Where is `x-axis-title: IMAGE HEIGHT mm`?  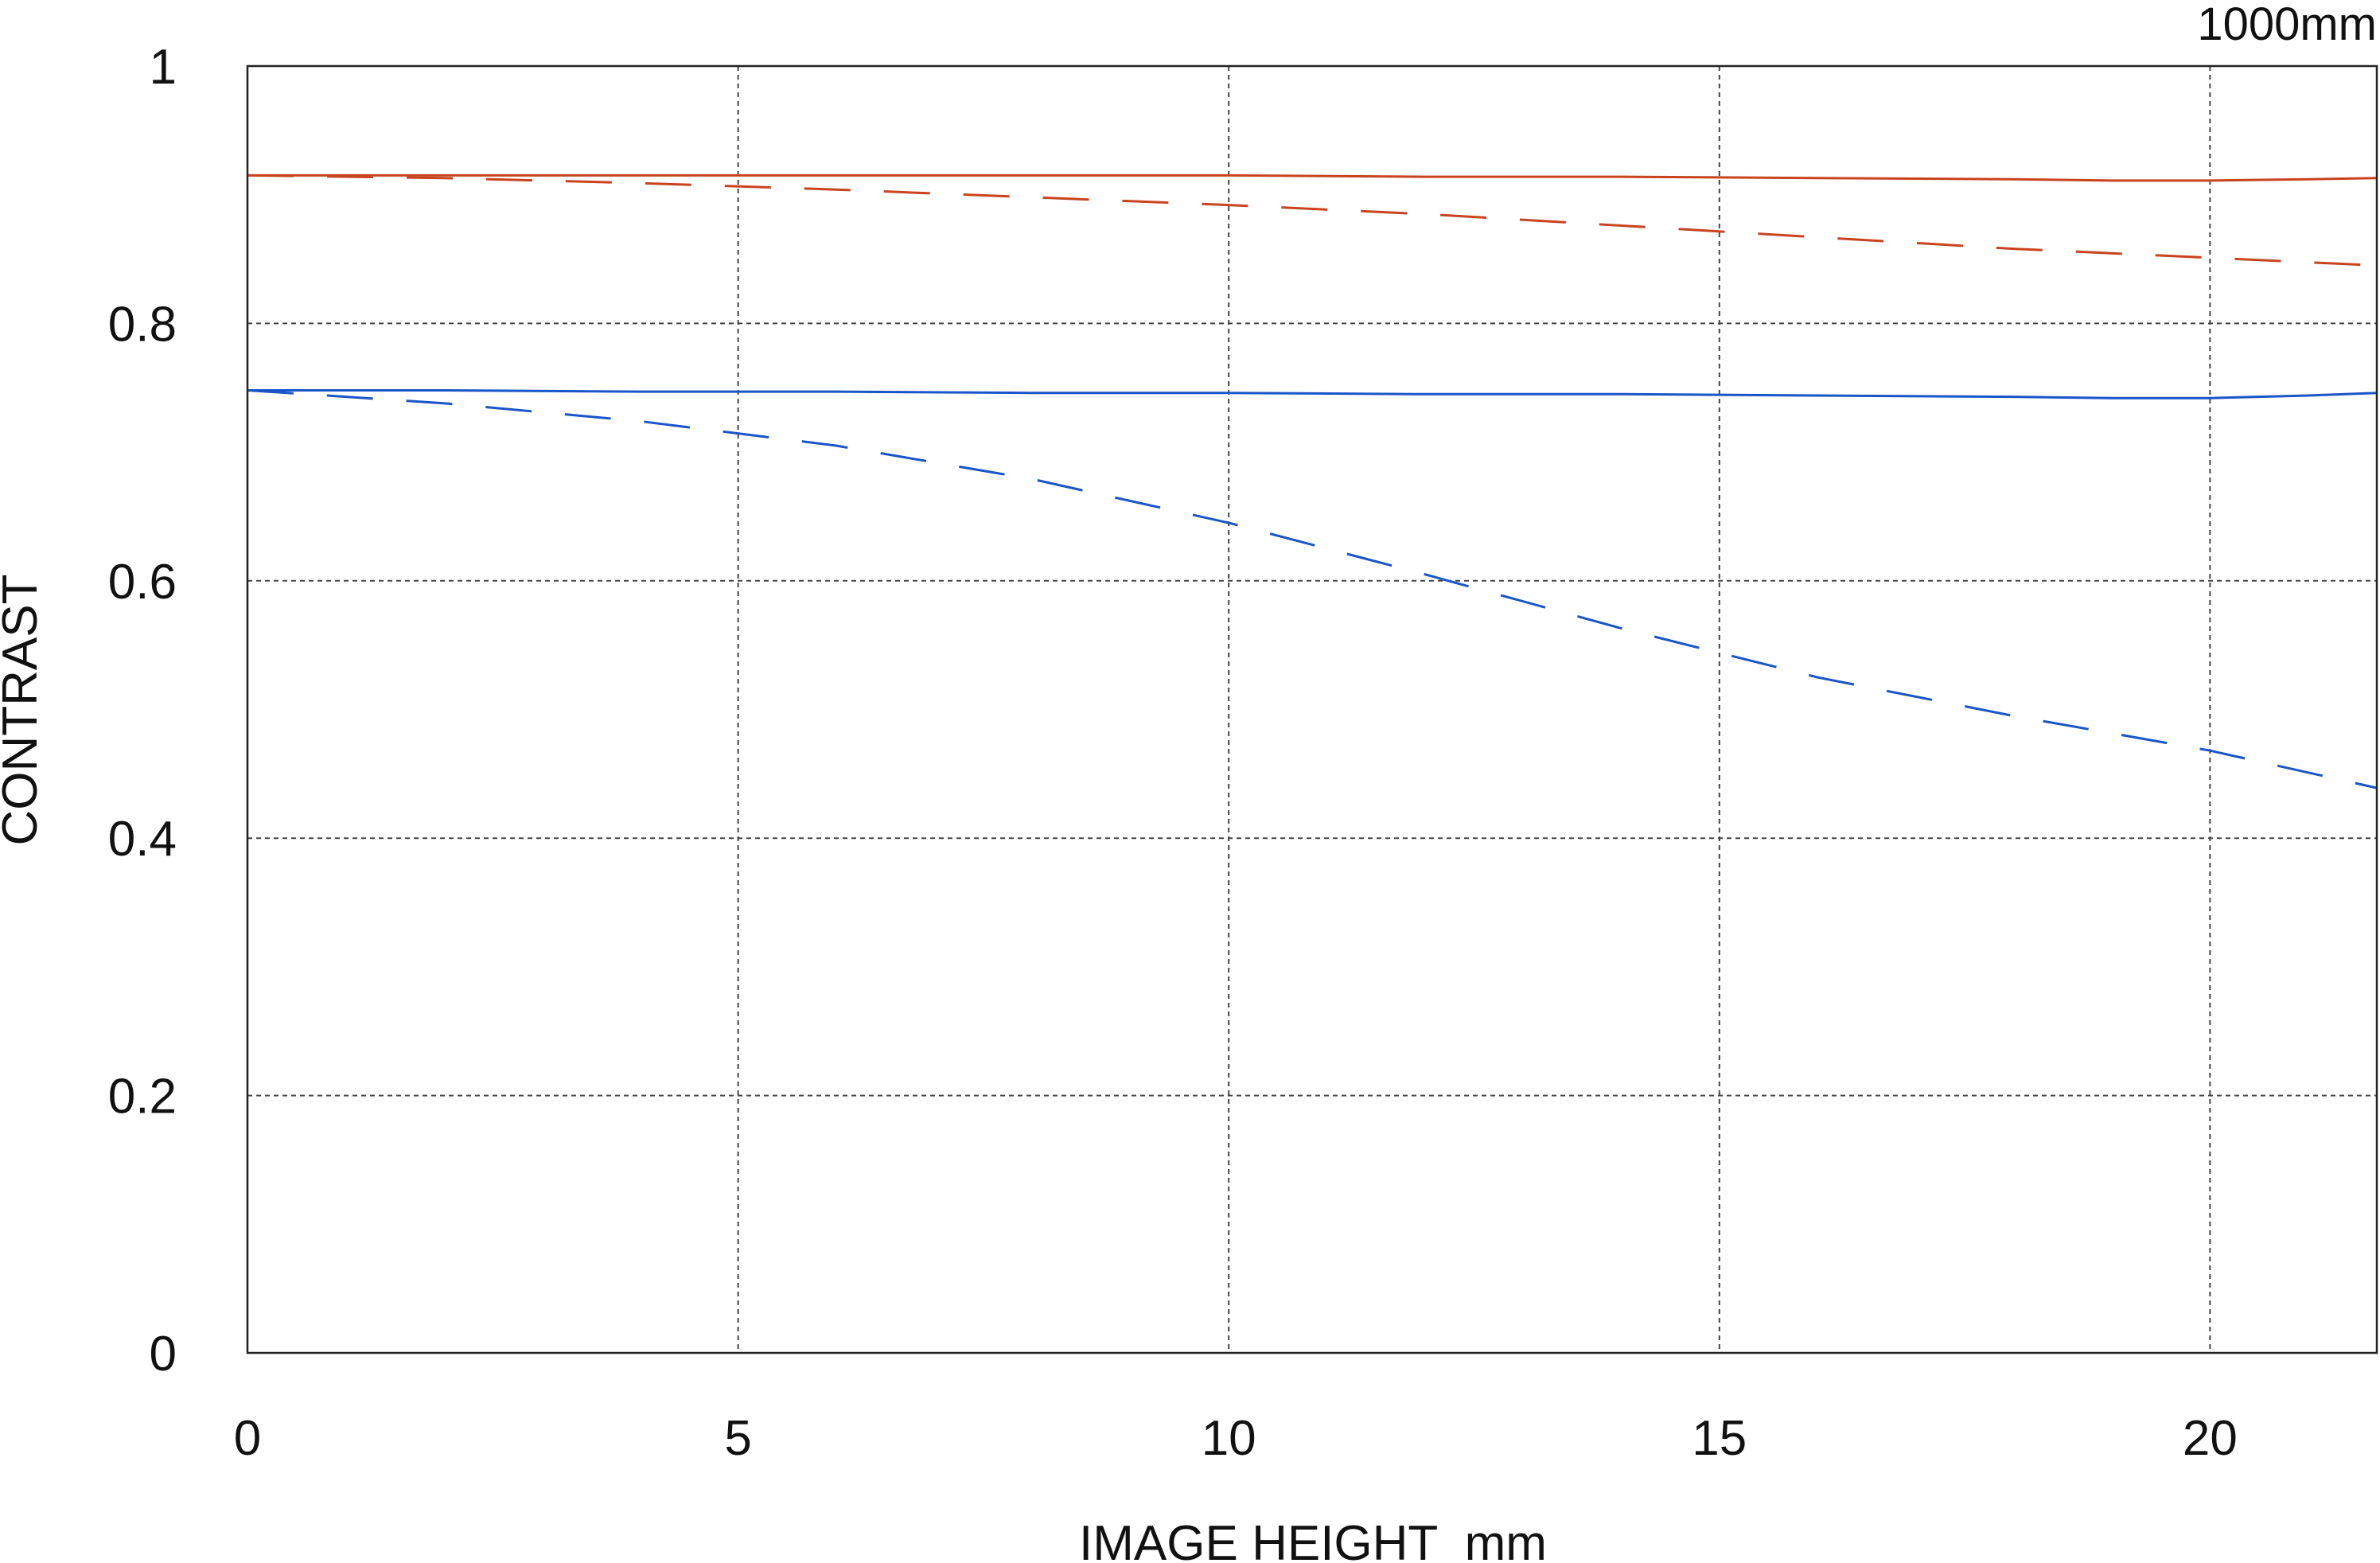 x-axis-title: IMAGE HEIGHT mm is located at coordinates (1313, 1539).